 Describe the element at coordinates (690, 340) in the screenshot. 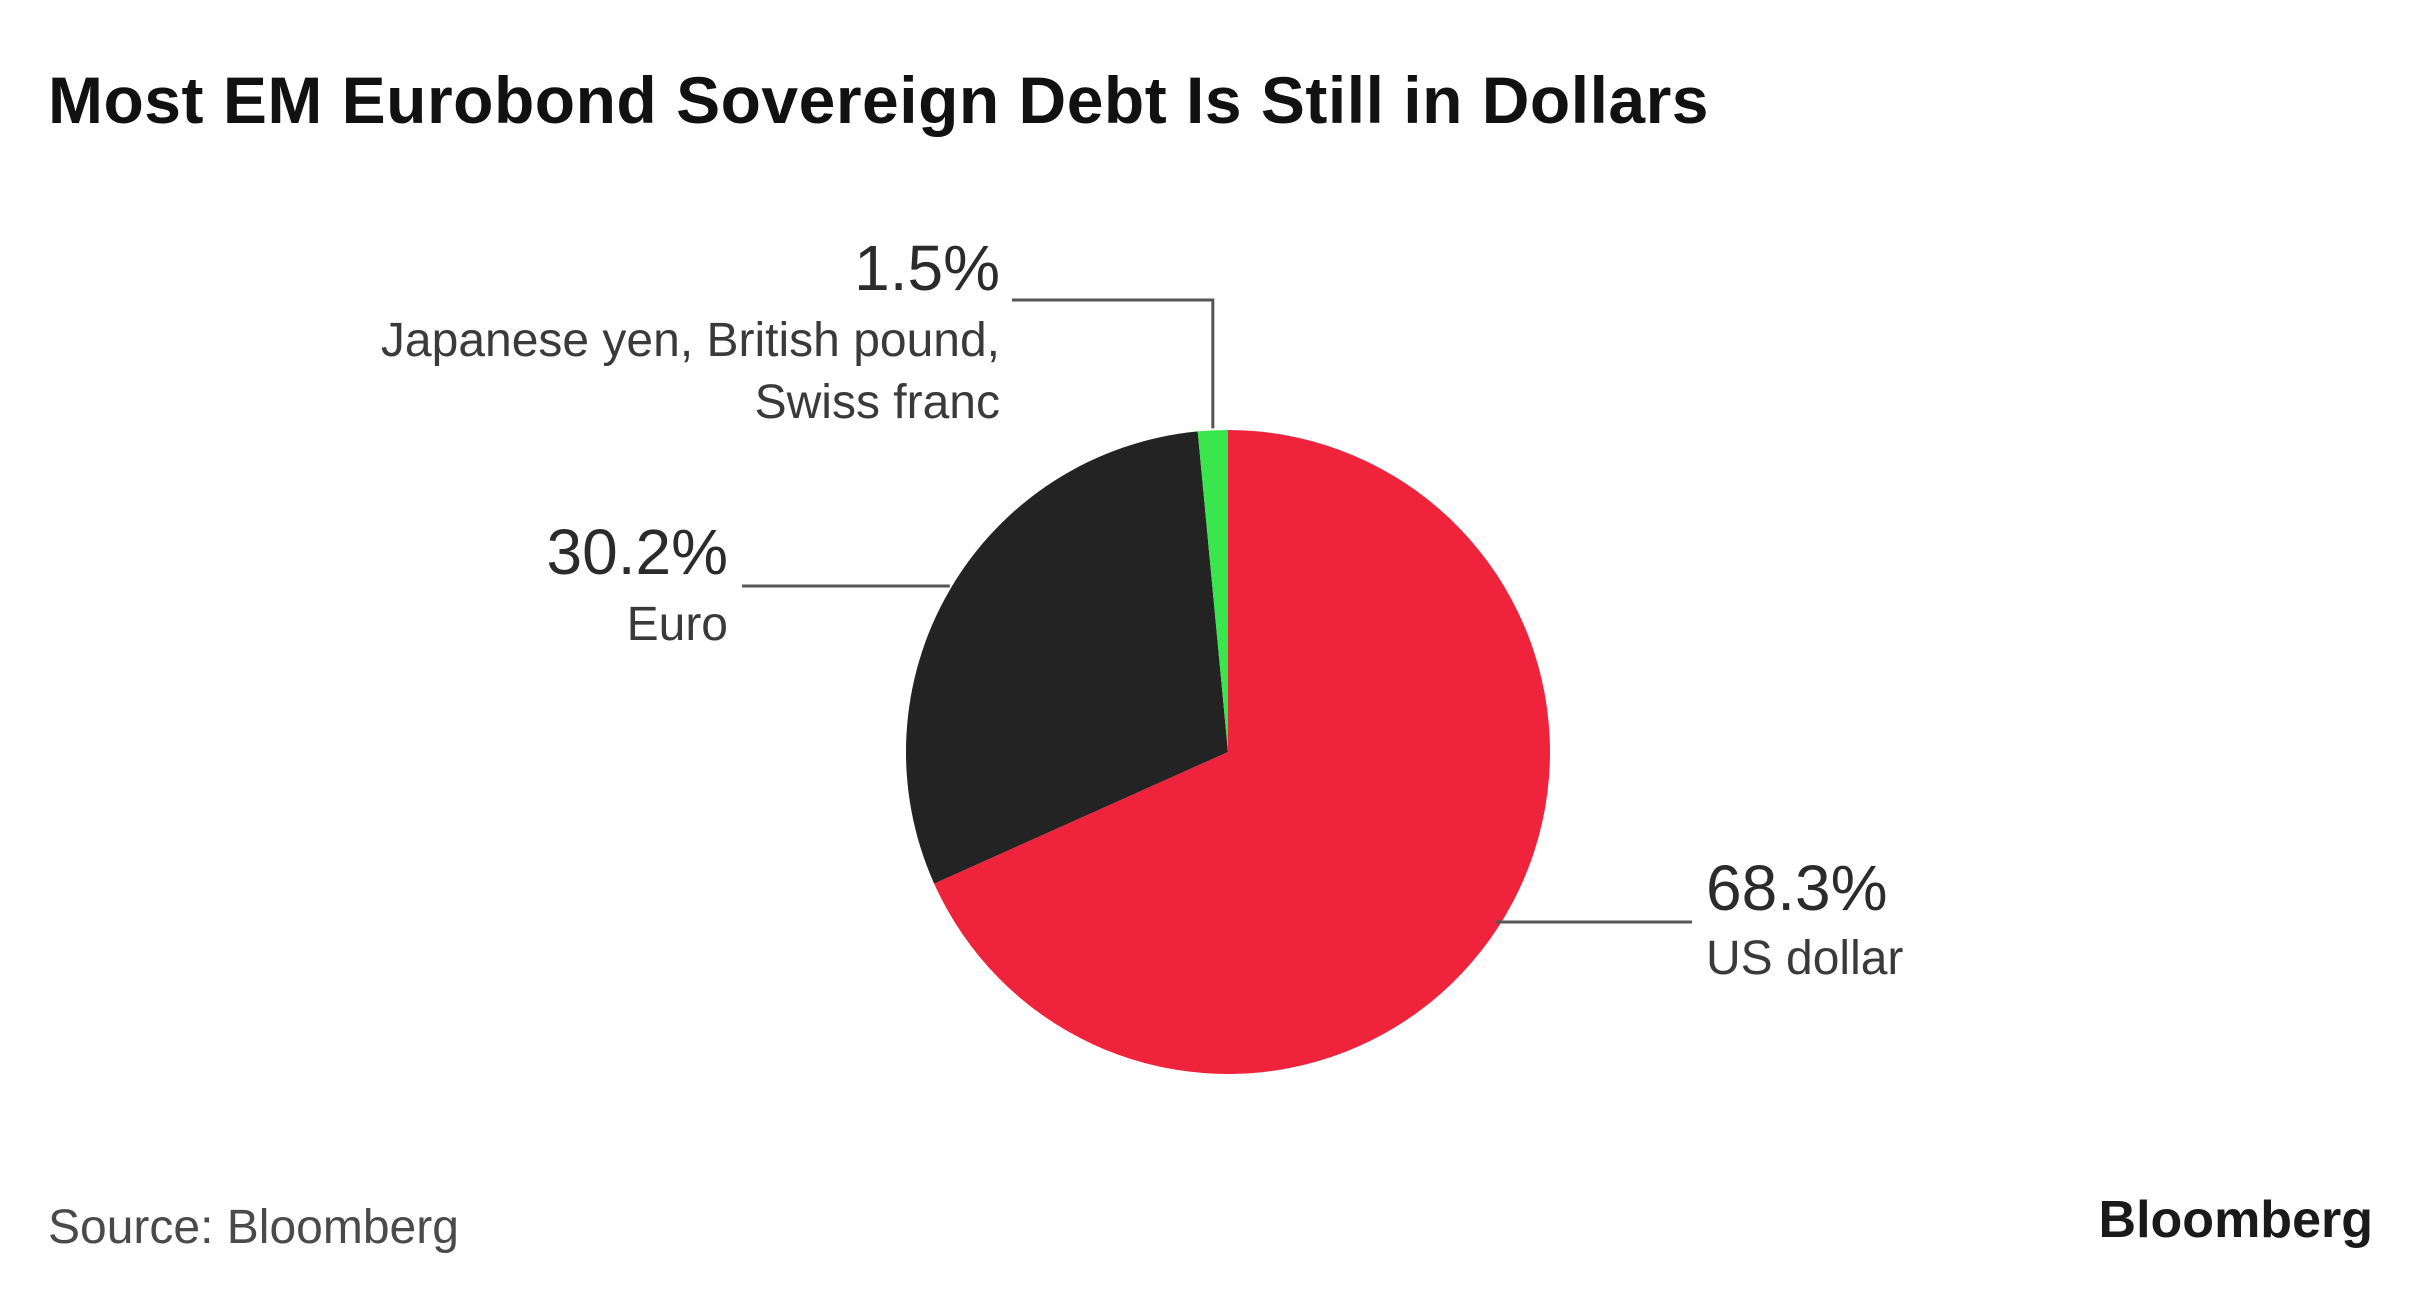

I see `slice-category-label-other-line1: Japanese yen, British pound,` at that location.